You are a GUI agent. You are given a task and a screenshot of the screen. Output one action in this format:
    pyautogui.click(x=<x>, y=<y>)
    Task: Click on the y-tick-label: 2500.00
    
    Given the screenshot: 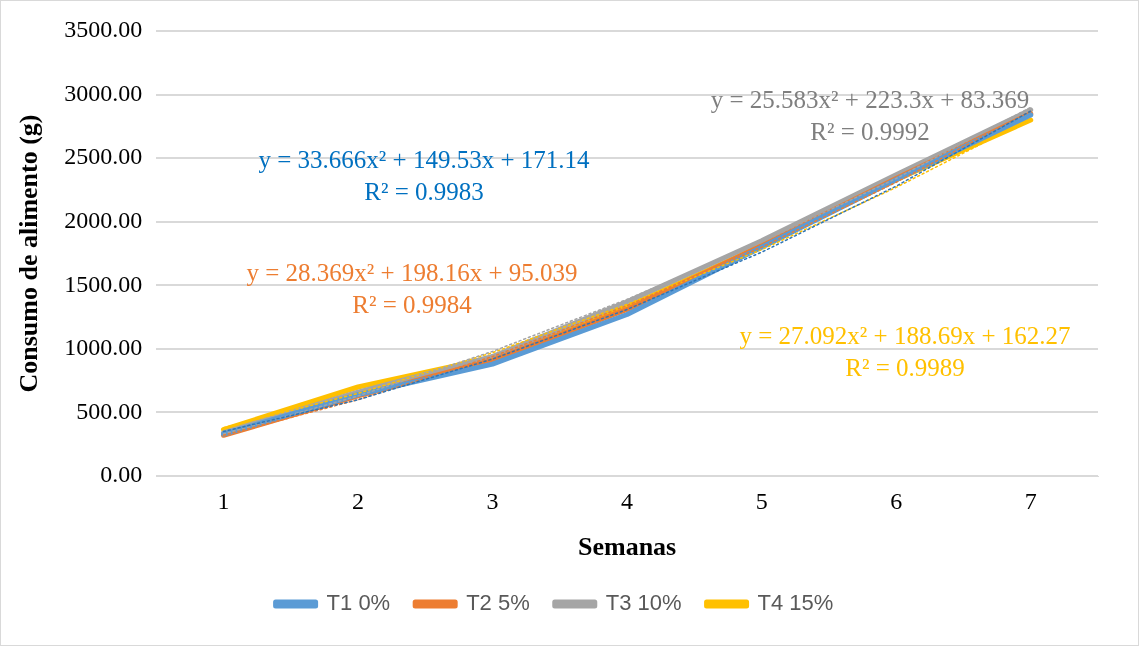 What is the action you would take?
    pyautogui.click(x=103, y=156)
    